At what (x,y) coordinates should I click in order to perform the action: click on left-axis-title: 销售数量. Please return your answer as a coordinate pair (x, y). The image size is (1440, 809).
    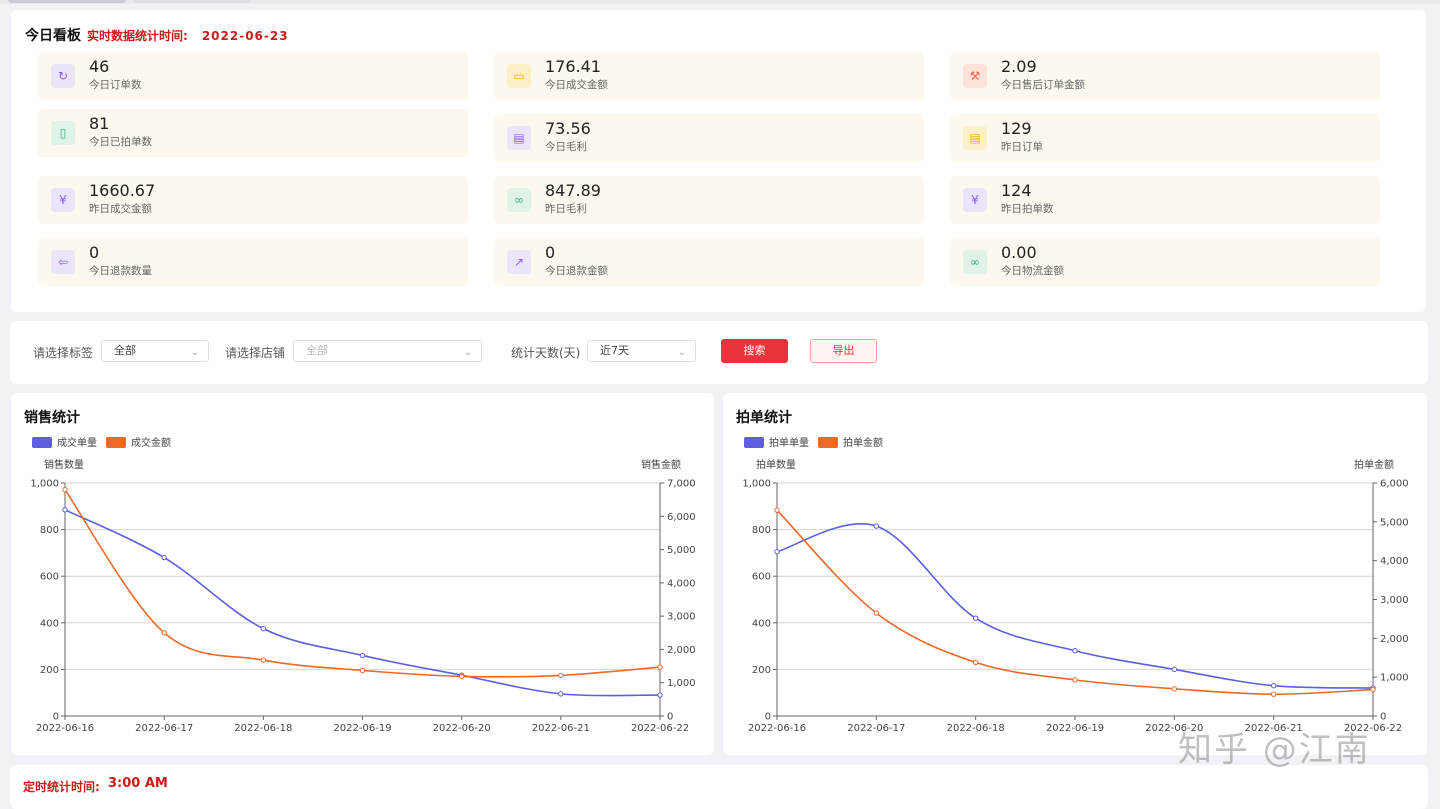
    Looking at the image, I should click on (64, 464).